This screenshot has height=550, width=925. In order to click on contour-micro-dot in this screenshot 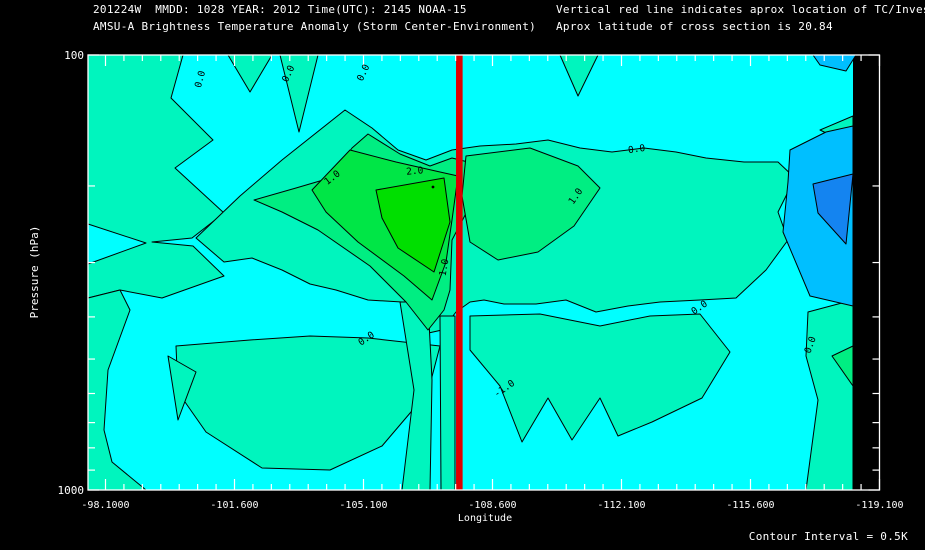, I will do `click(433, 187)`.